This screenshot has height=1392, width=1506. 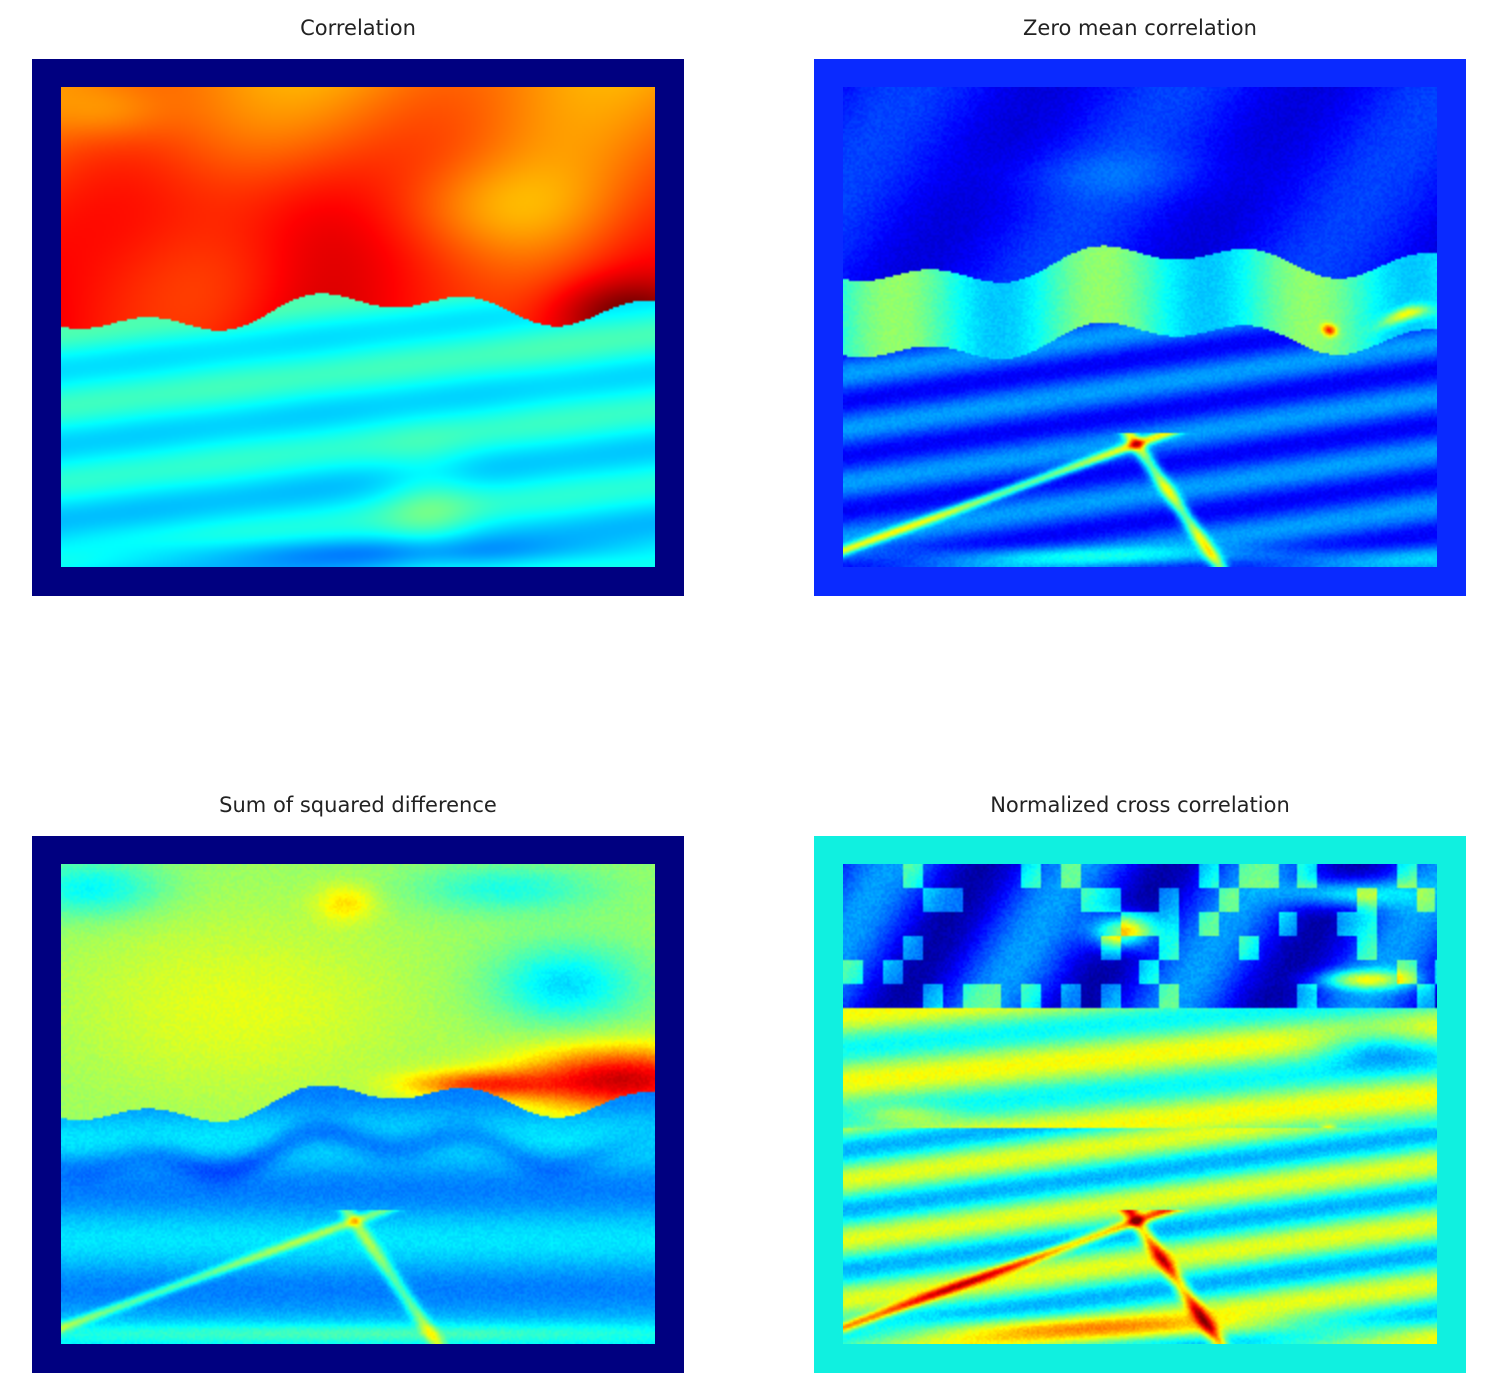 What do you see at coordinates (358, 28) in the screenshot?
I see `panel-title-correlation: Correlation` at bounding box center [358, 28].